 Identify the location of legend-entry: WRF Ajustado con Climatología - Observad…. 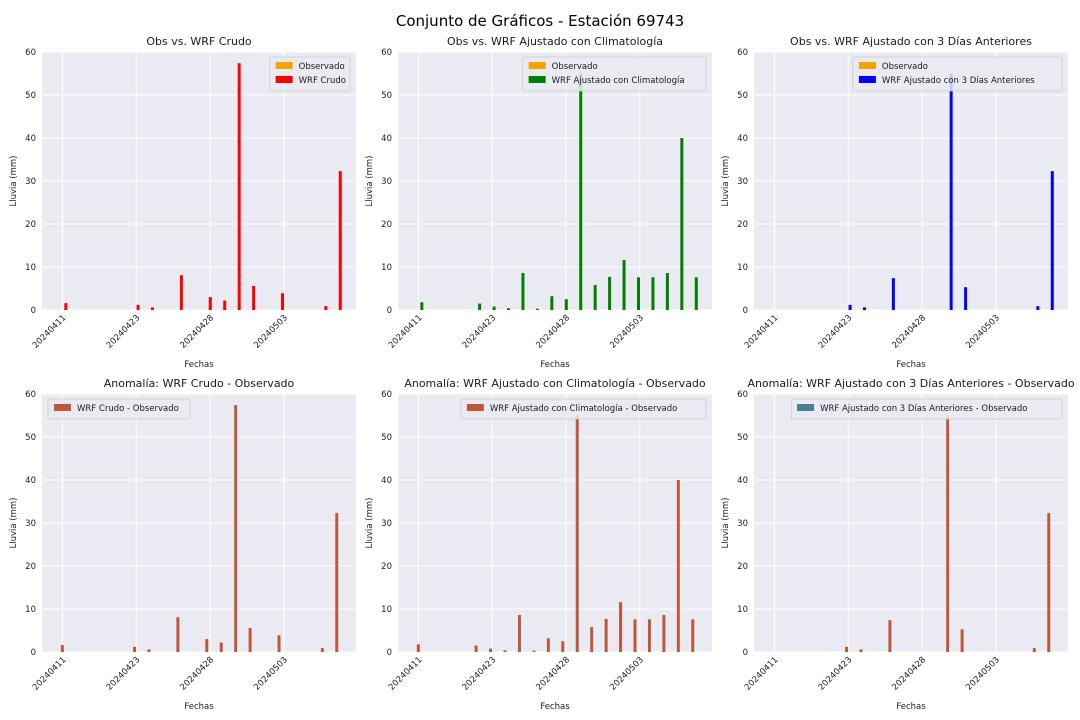
(583, 409).